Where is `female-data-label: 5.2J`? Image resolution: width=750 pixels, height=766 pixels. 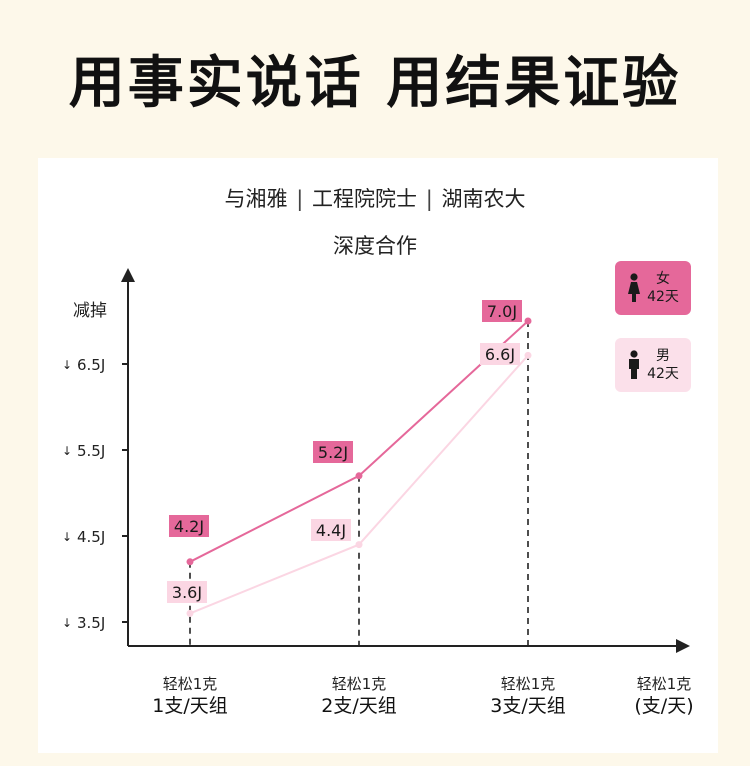 female-data-label: 5.2J is located at coordinates (333, 452).